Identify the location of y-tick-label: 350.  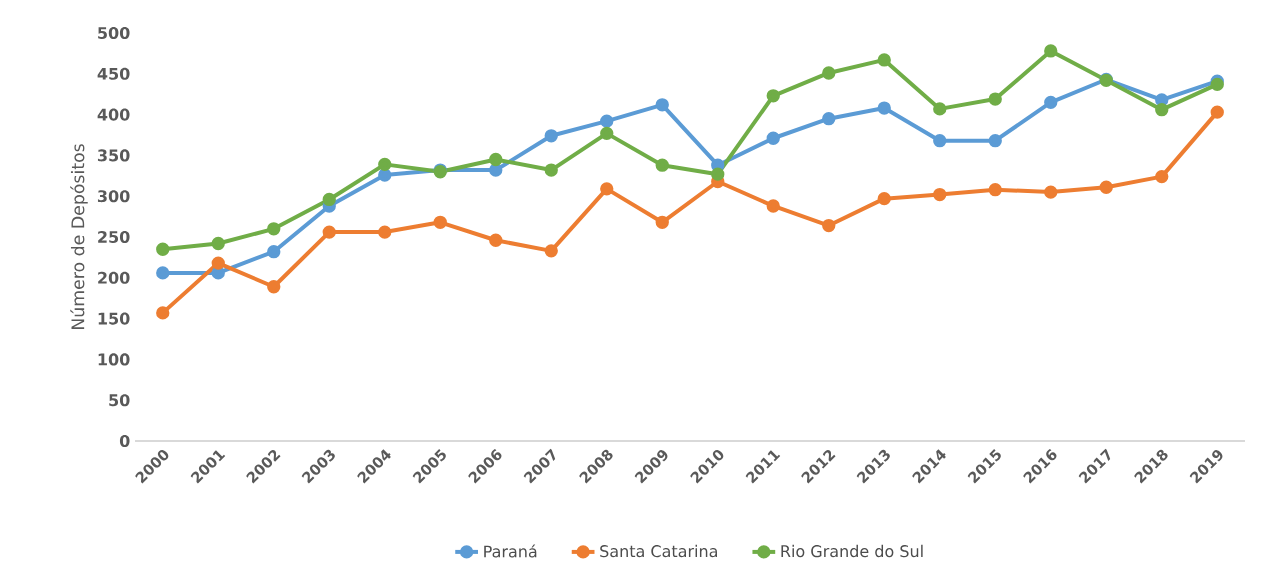
(113, 155).